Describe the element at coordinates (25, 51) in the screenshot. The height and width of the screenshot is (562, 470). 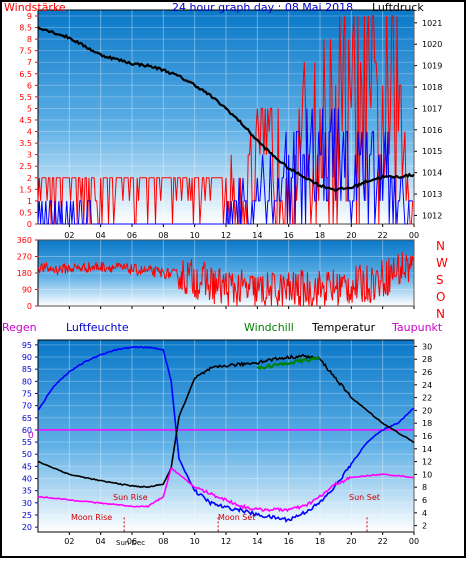
I see `y-left-tick-label: 7.5` at that location.